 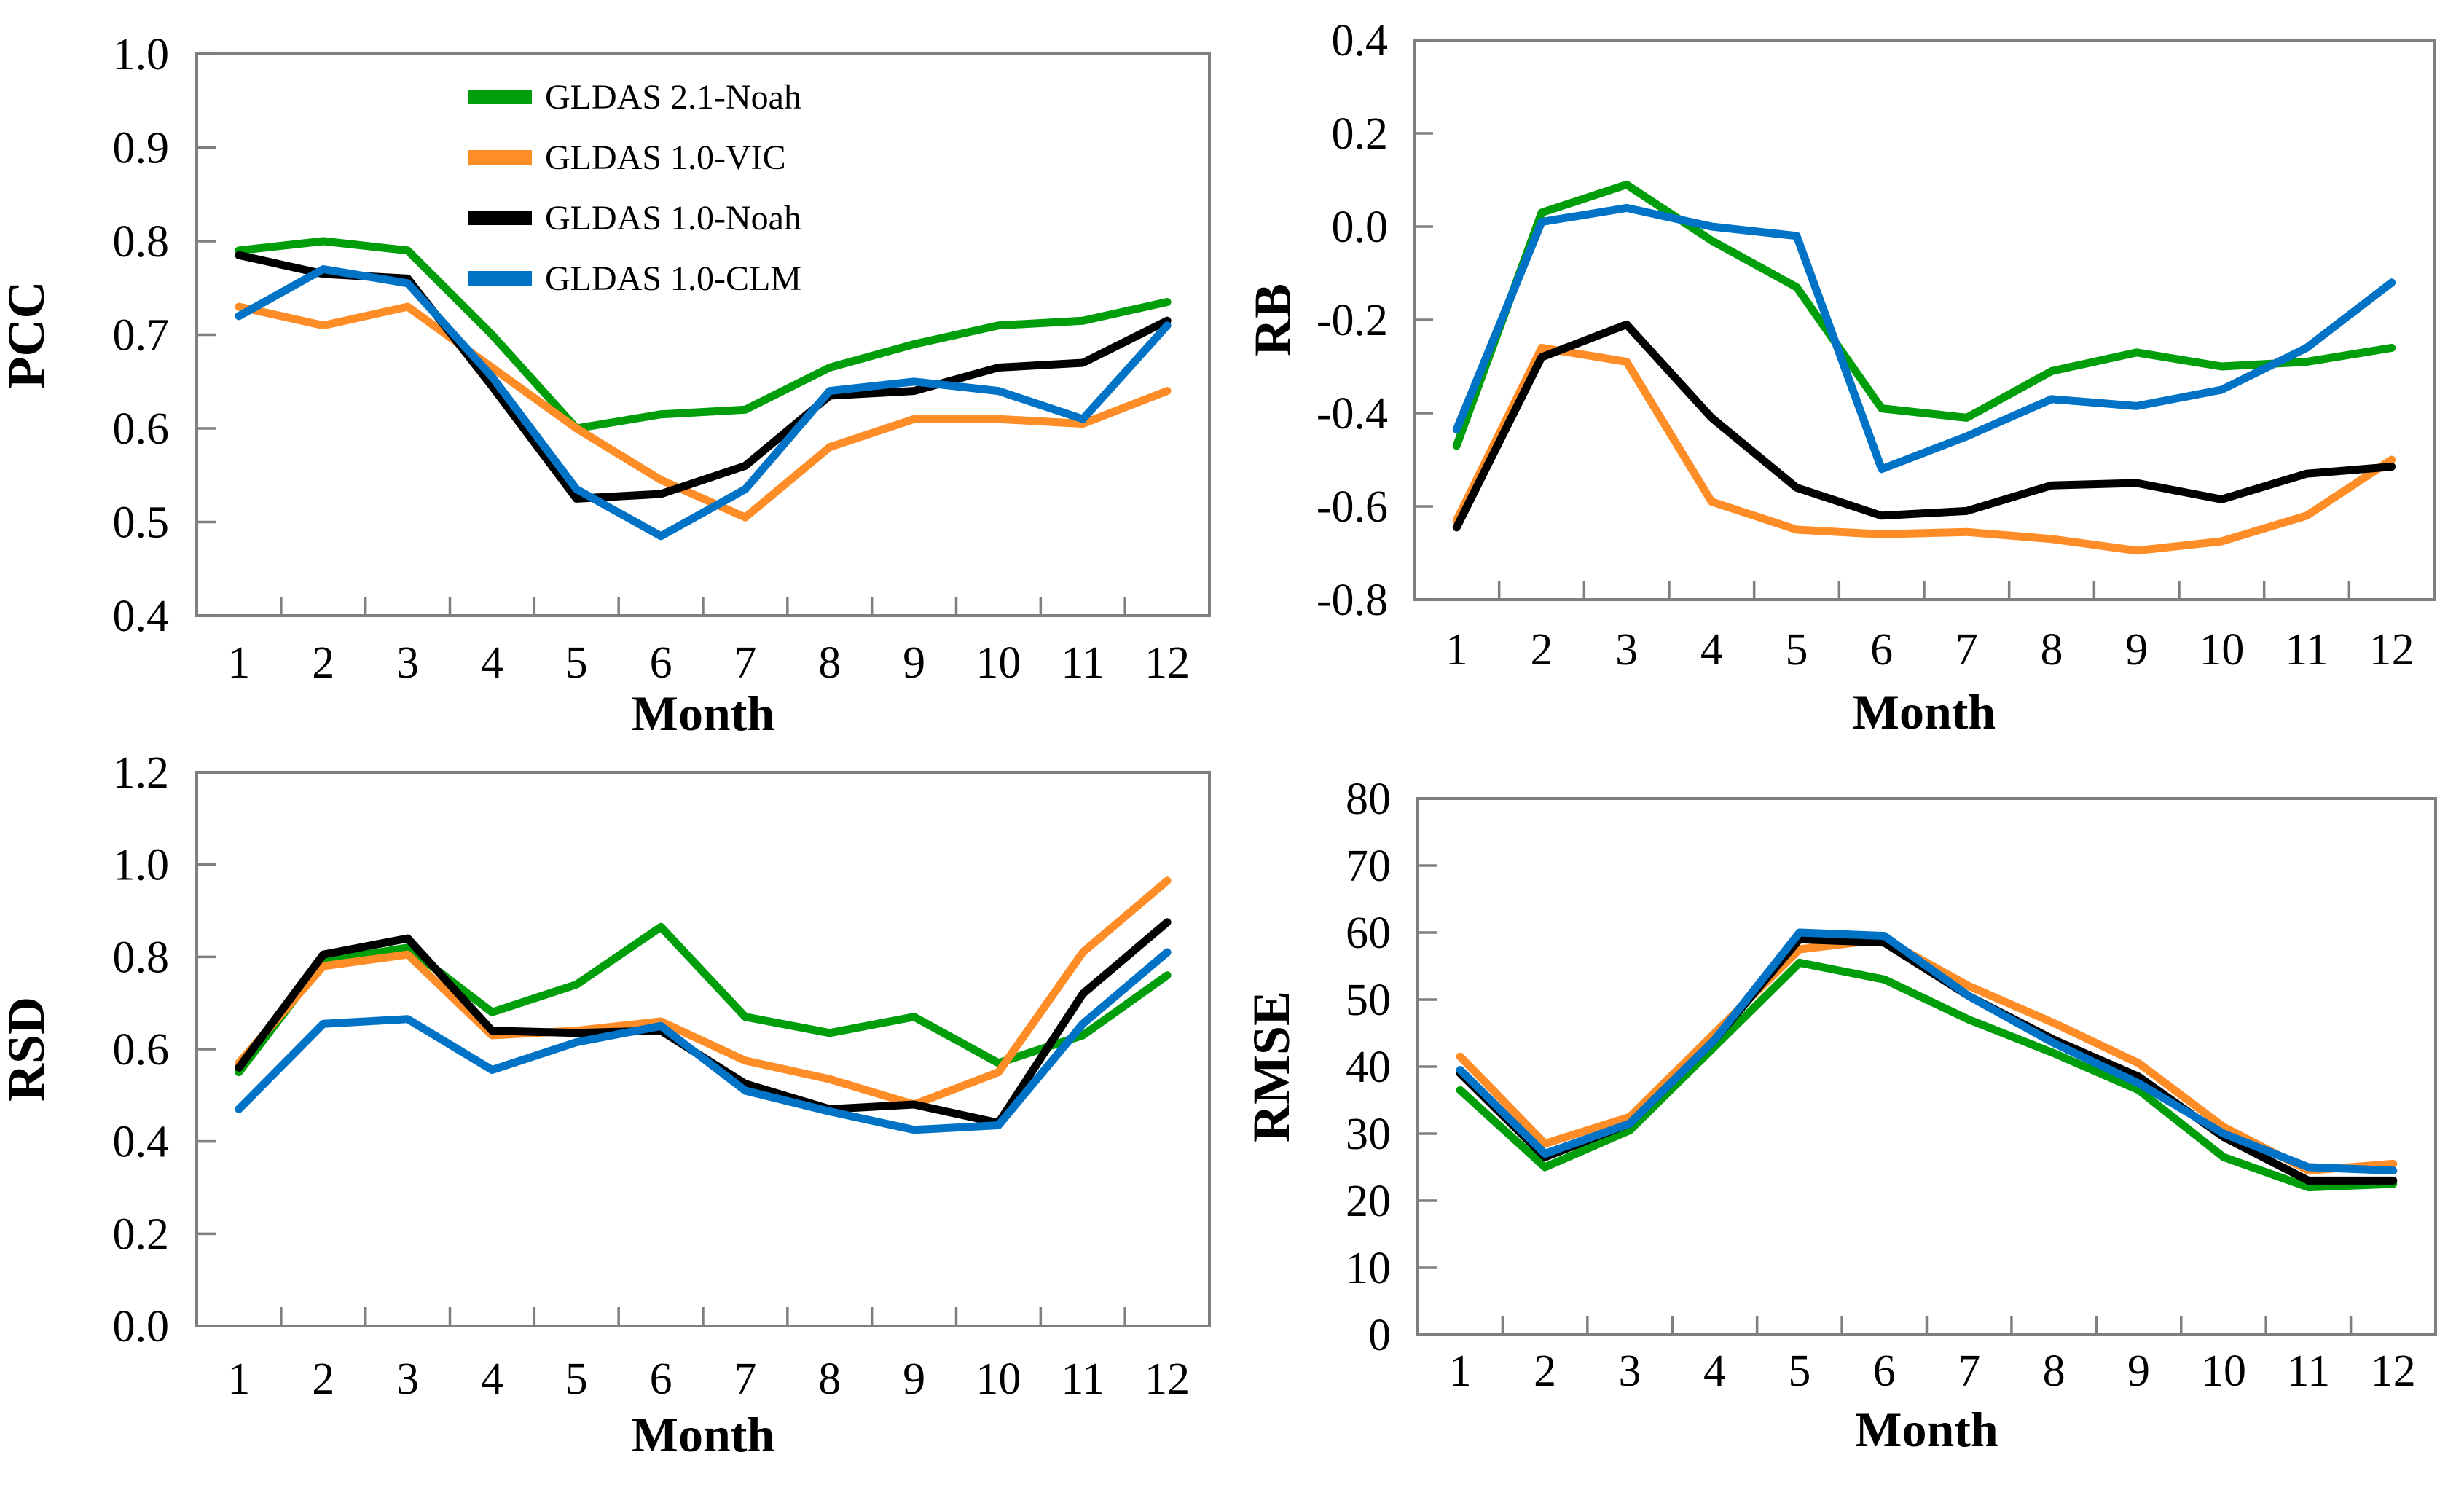 What do you see at coordinates (1379, 1335) in the screenshot?
I see `y-tick-label: 0` at bounding box center [1379, 1335].